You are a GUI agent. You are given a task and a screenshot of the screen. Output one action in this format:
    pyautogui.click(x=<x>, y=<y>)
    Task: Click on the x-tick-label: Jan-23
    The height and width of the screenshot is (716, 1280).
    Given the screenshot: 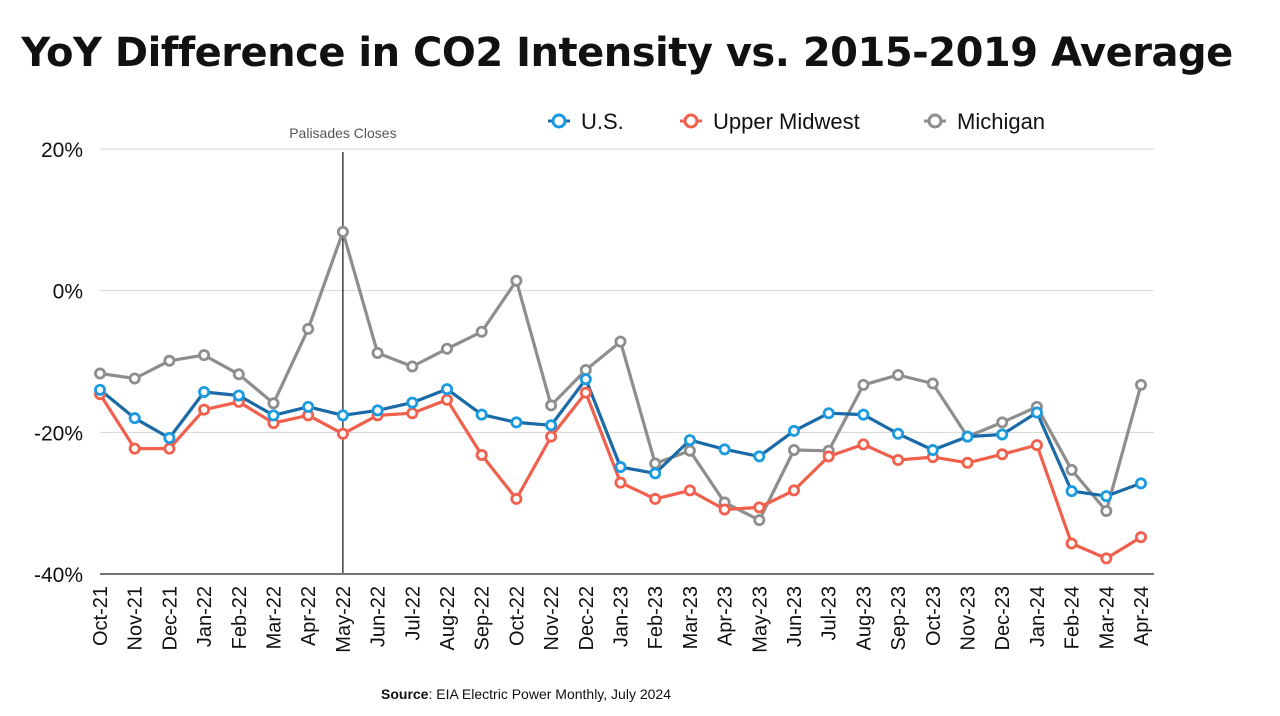 What is the action you would take?
    pyautogui.click(x=622, y=616)
    